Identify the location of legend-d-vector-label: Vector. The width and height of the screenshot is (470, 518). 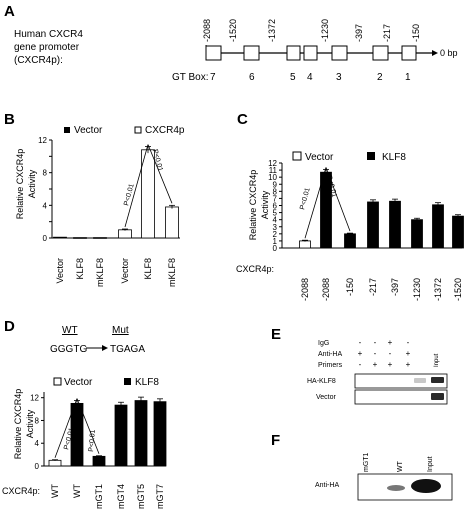
(78, 382).